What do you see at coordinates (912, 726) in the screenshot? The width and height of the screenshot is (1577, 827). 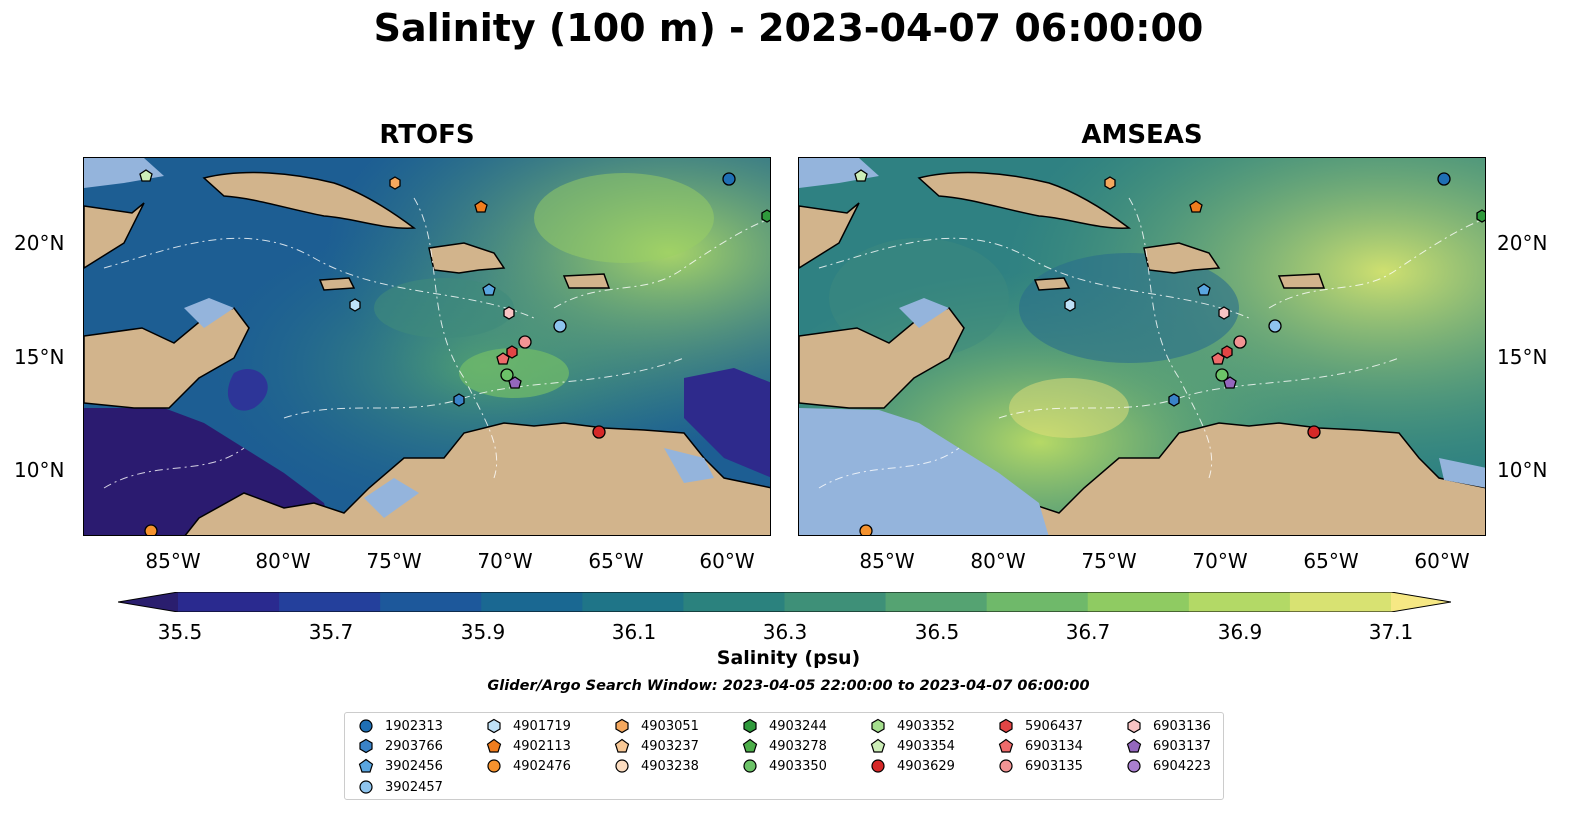 I see `legend-entry: 4903352` at bounding box center [912, 726].